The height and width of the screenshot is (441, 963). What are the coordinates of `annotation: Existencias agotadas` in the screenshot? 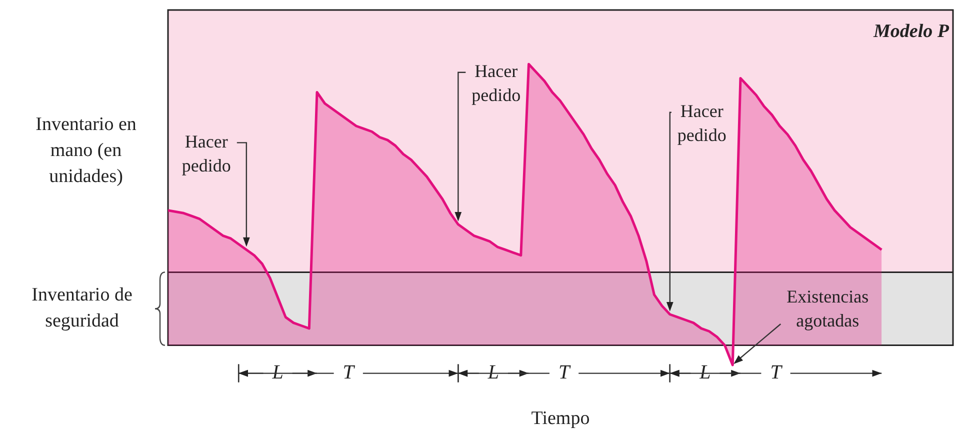 It's located at (827, 308).